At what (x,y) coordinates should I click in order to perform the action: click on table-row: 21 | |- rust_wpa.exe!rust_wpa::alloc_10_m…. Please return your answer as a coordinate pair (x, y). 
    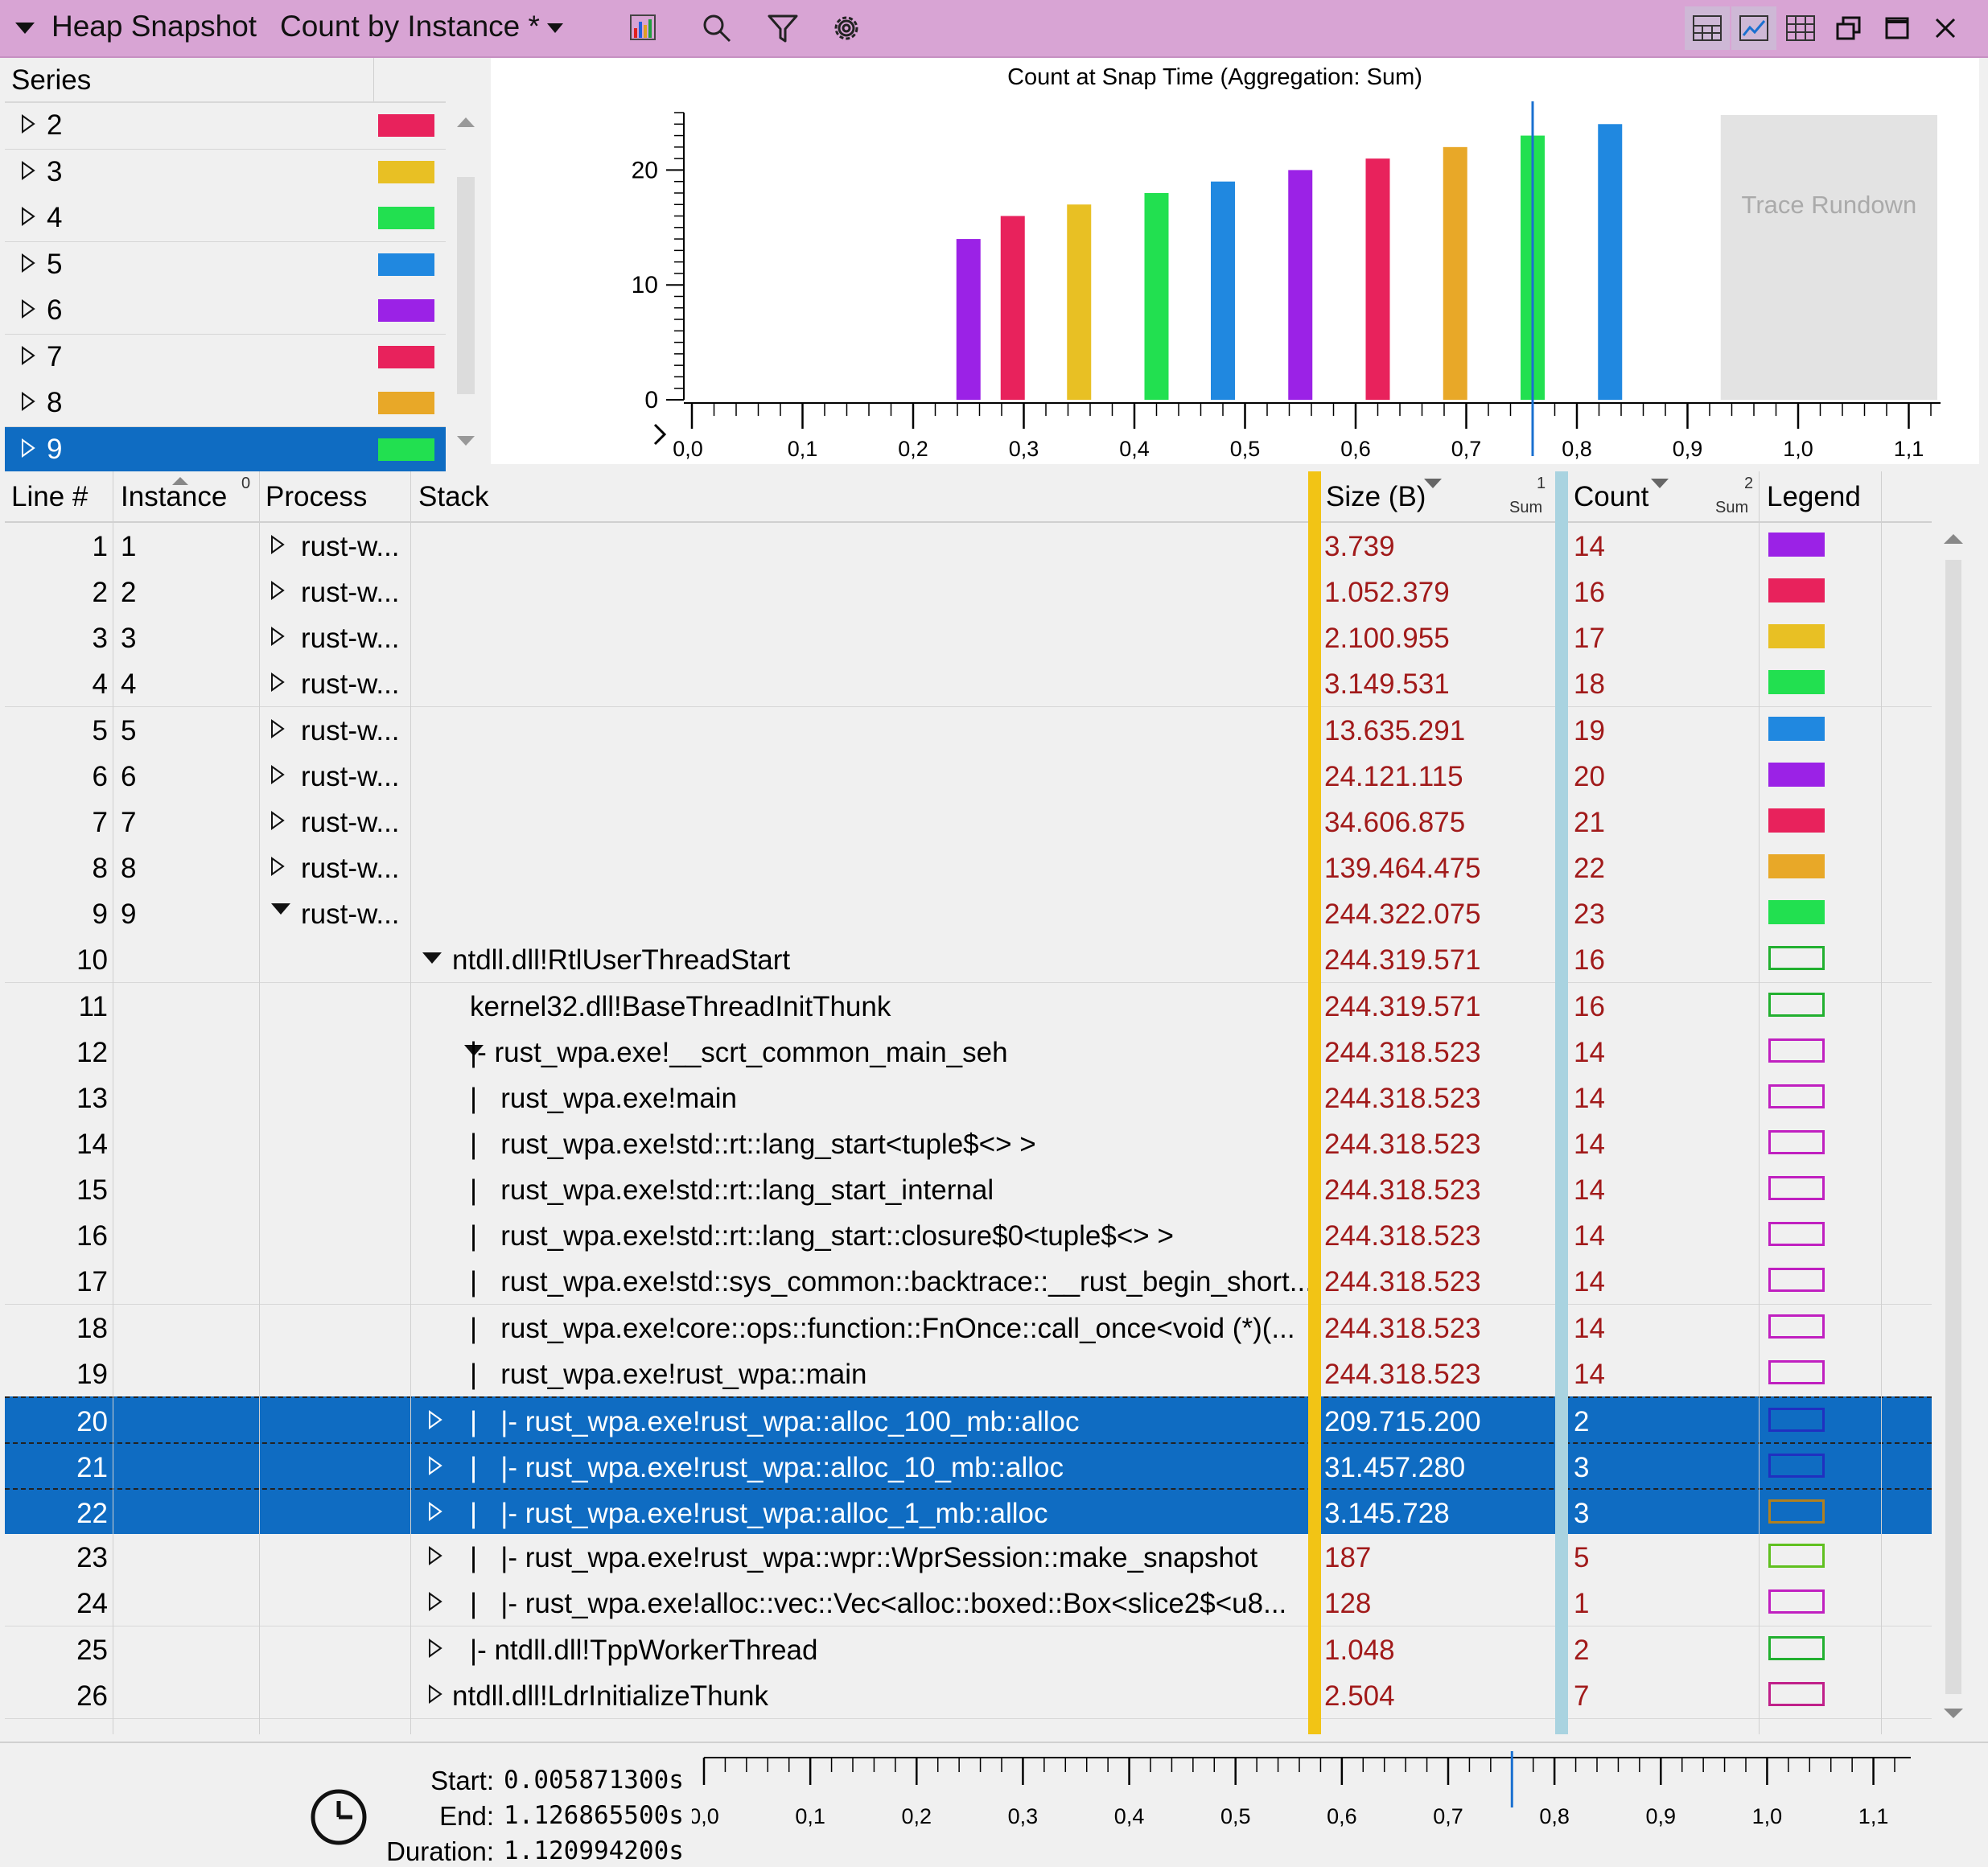
    Looking at the image, I should click on (968, 1466).